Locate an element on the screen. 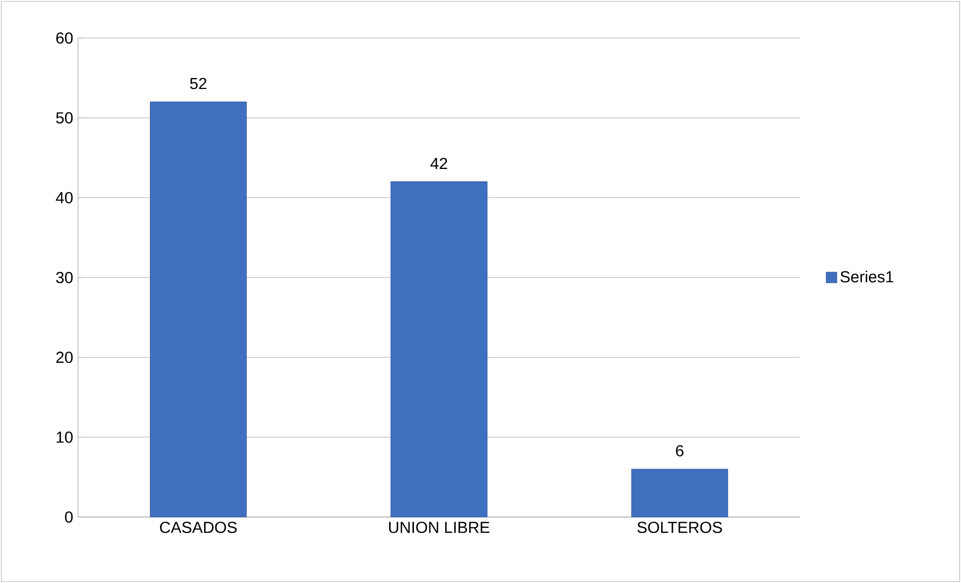 The width and height of the screenshot is (961, 583). x-tick-label: UNION LIBRE is located at coordinates (439, 528).